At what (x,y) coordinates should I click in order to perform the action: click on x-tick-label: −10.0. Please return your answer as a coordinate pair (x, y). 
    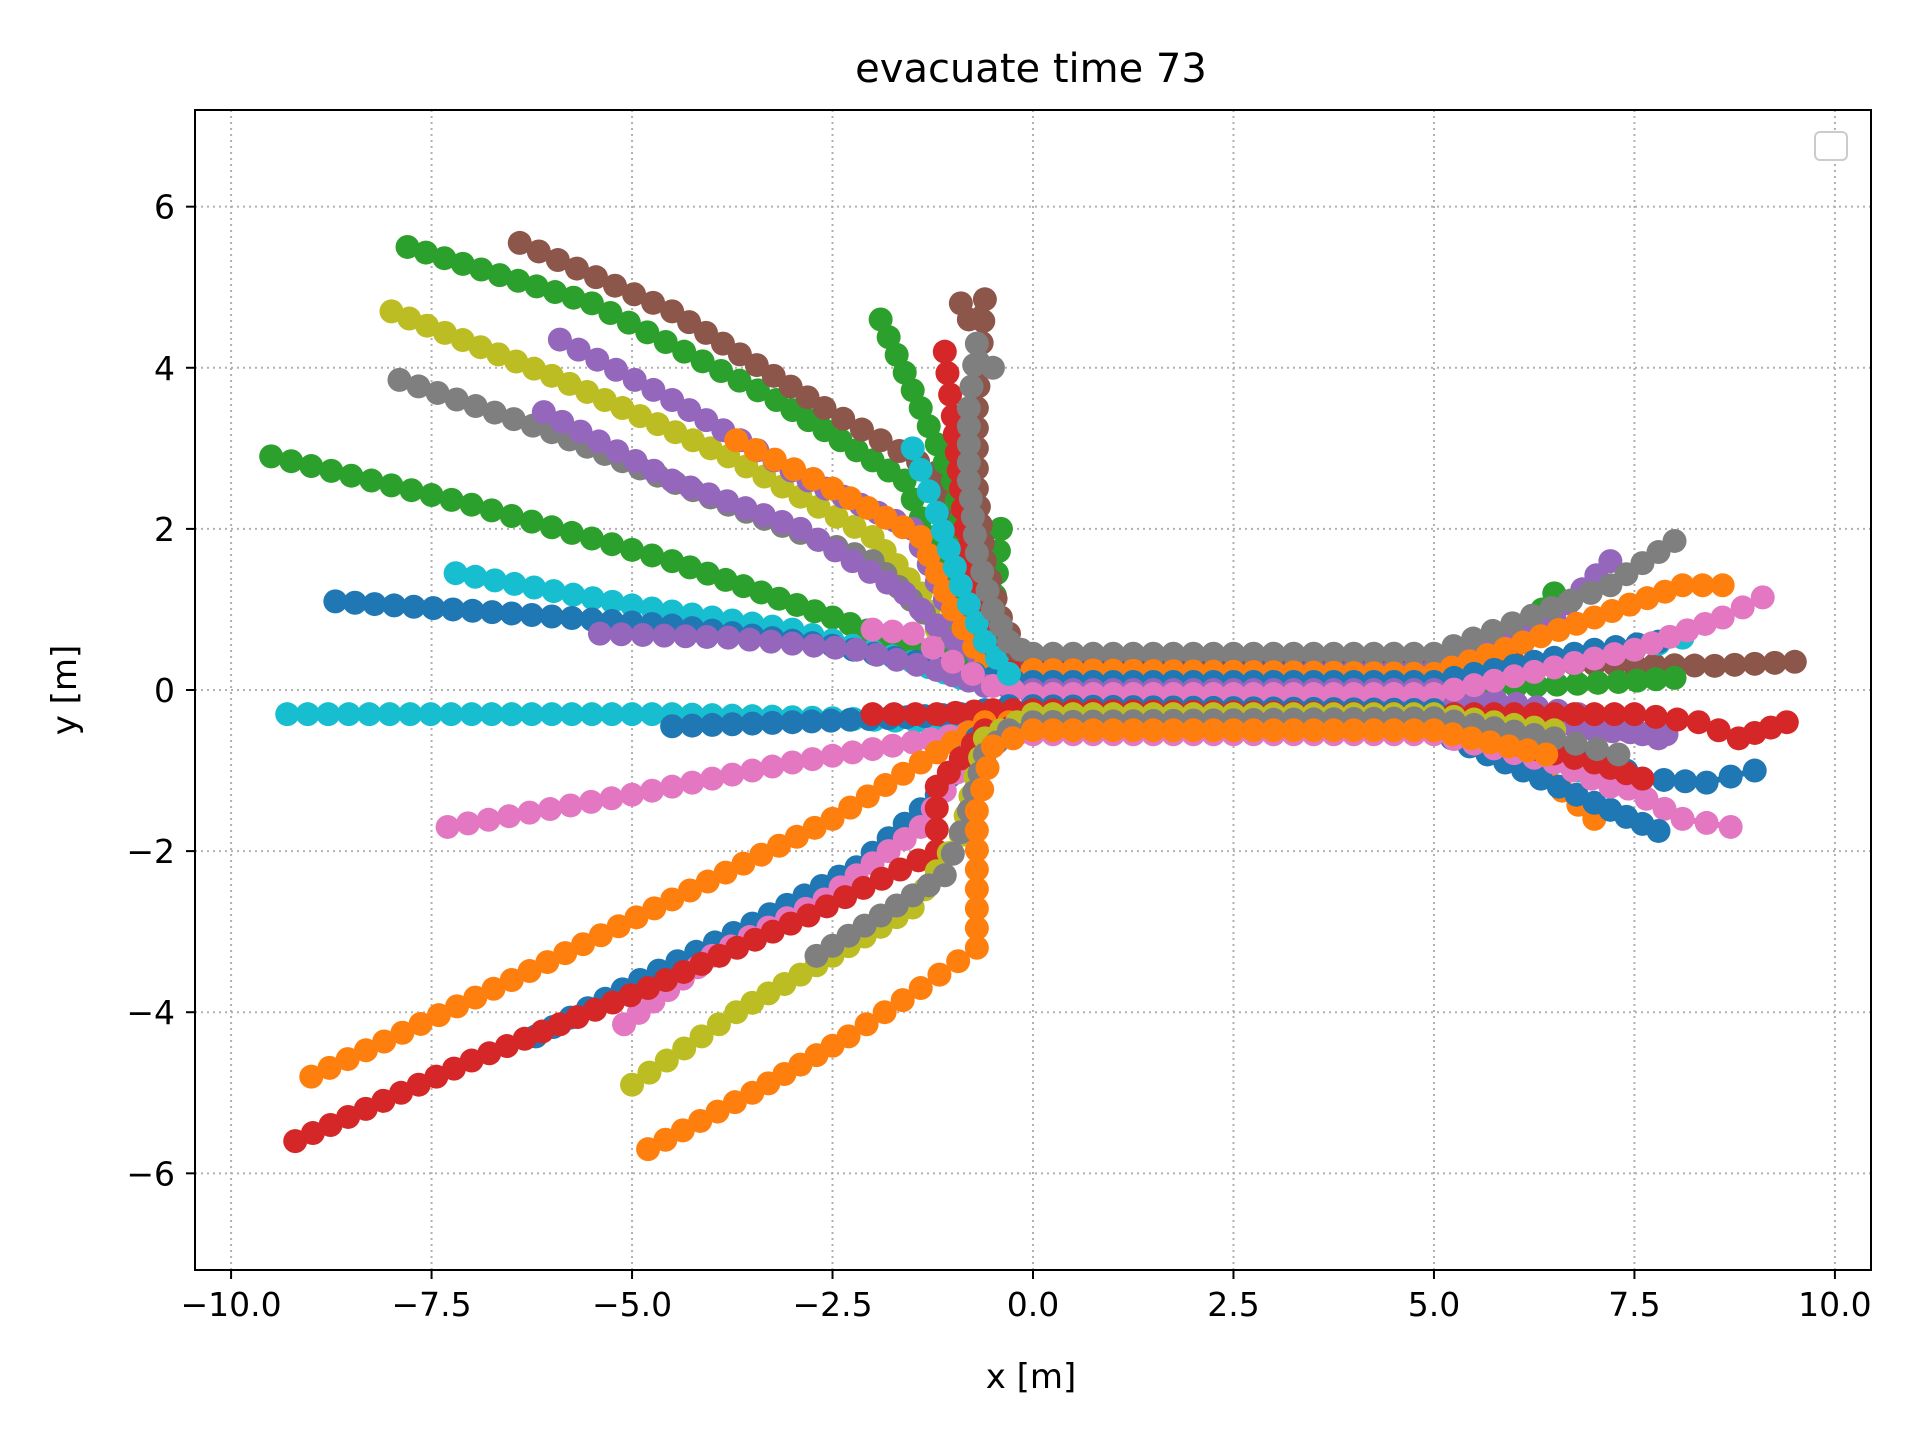
    Looking at the image, I should click on (231, 1304).